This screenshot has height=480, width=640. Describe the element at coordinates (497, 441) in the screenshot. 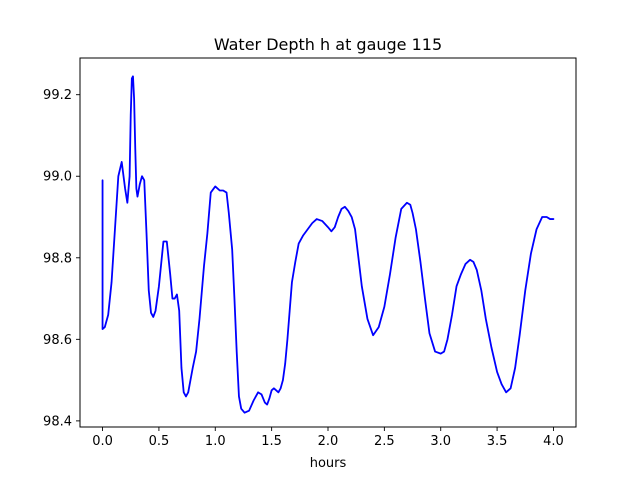

I see `x-tick-label: 3.5` at that location.